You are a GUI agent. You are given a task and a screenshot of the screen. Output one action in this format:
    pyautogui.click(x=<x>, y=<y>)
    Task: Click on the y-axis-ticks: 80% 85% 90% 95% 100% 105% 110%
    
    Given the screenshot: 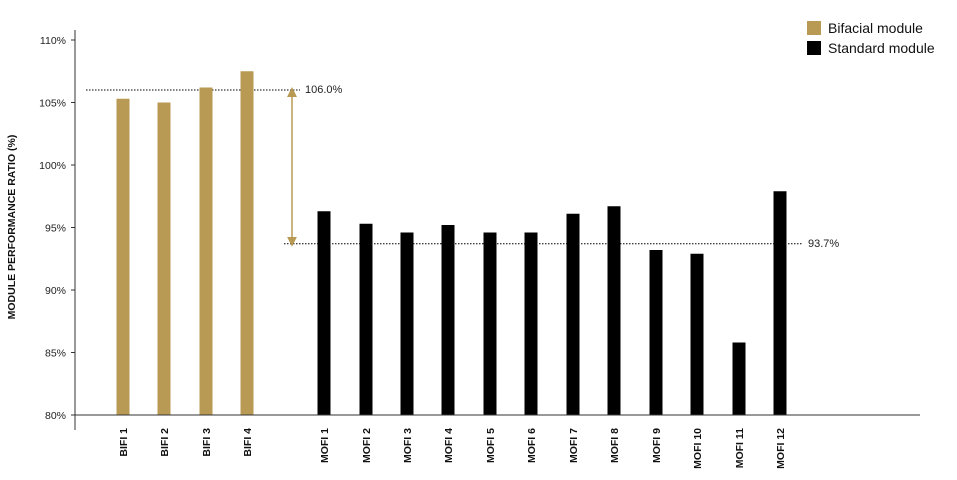 What is the action you would take?
    pyautogui.click(x=57, y=228)
    